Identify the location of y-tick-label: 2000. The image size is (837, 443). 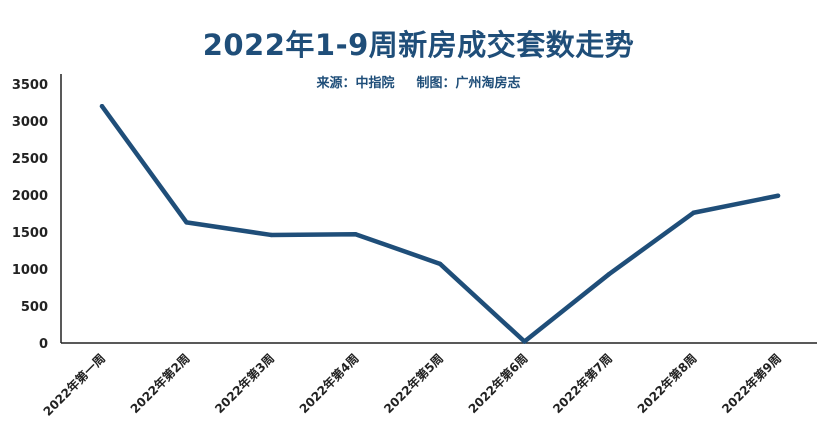
(30, 196).